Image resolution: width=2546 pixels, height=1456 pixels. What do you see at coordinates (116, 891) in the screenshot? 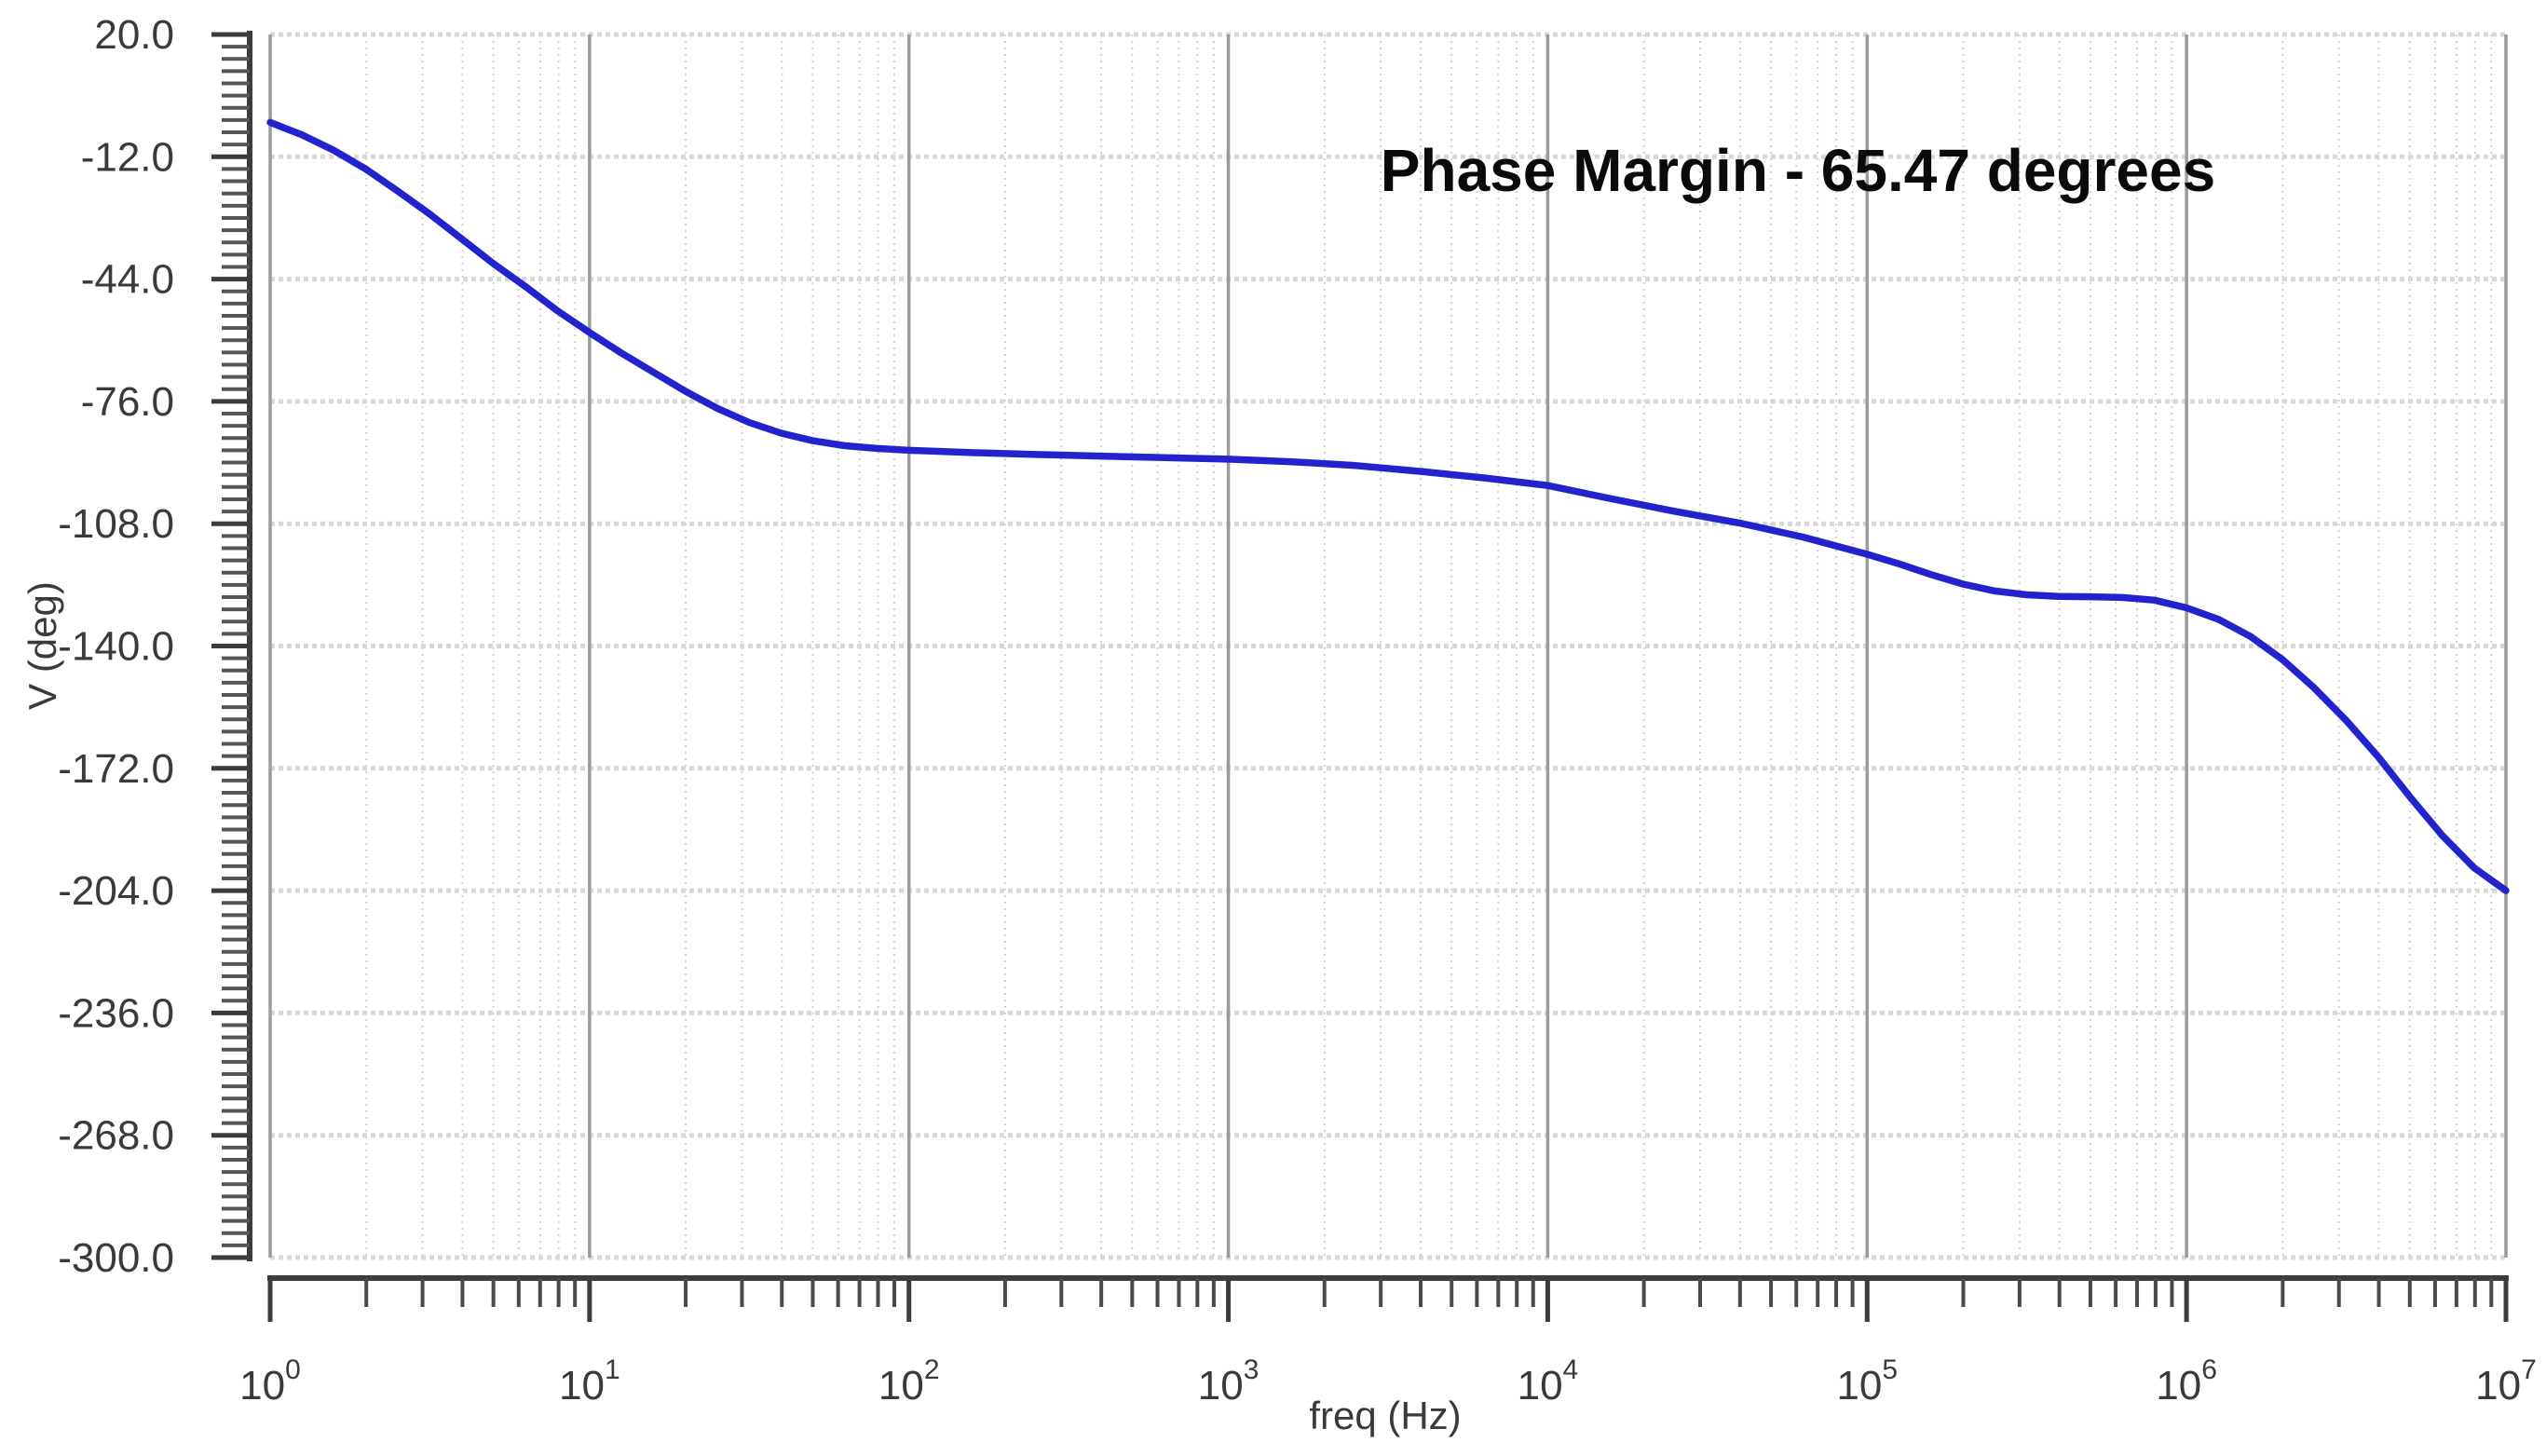
I see `y-tick-label: -204.0` at bounding box center [116, 891].